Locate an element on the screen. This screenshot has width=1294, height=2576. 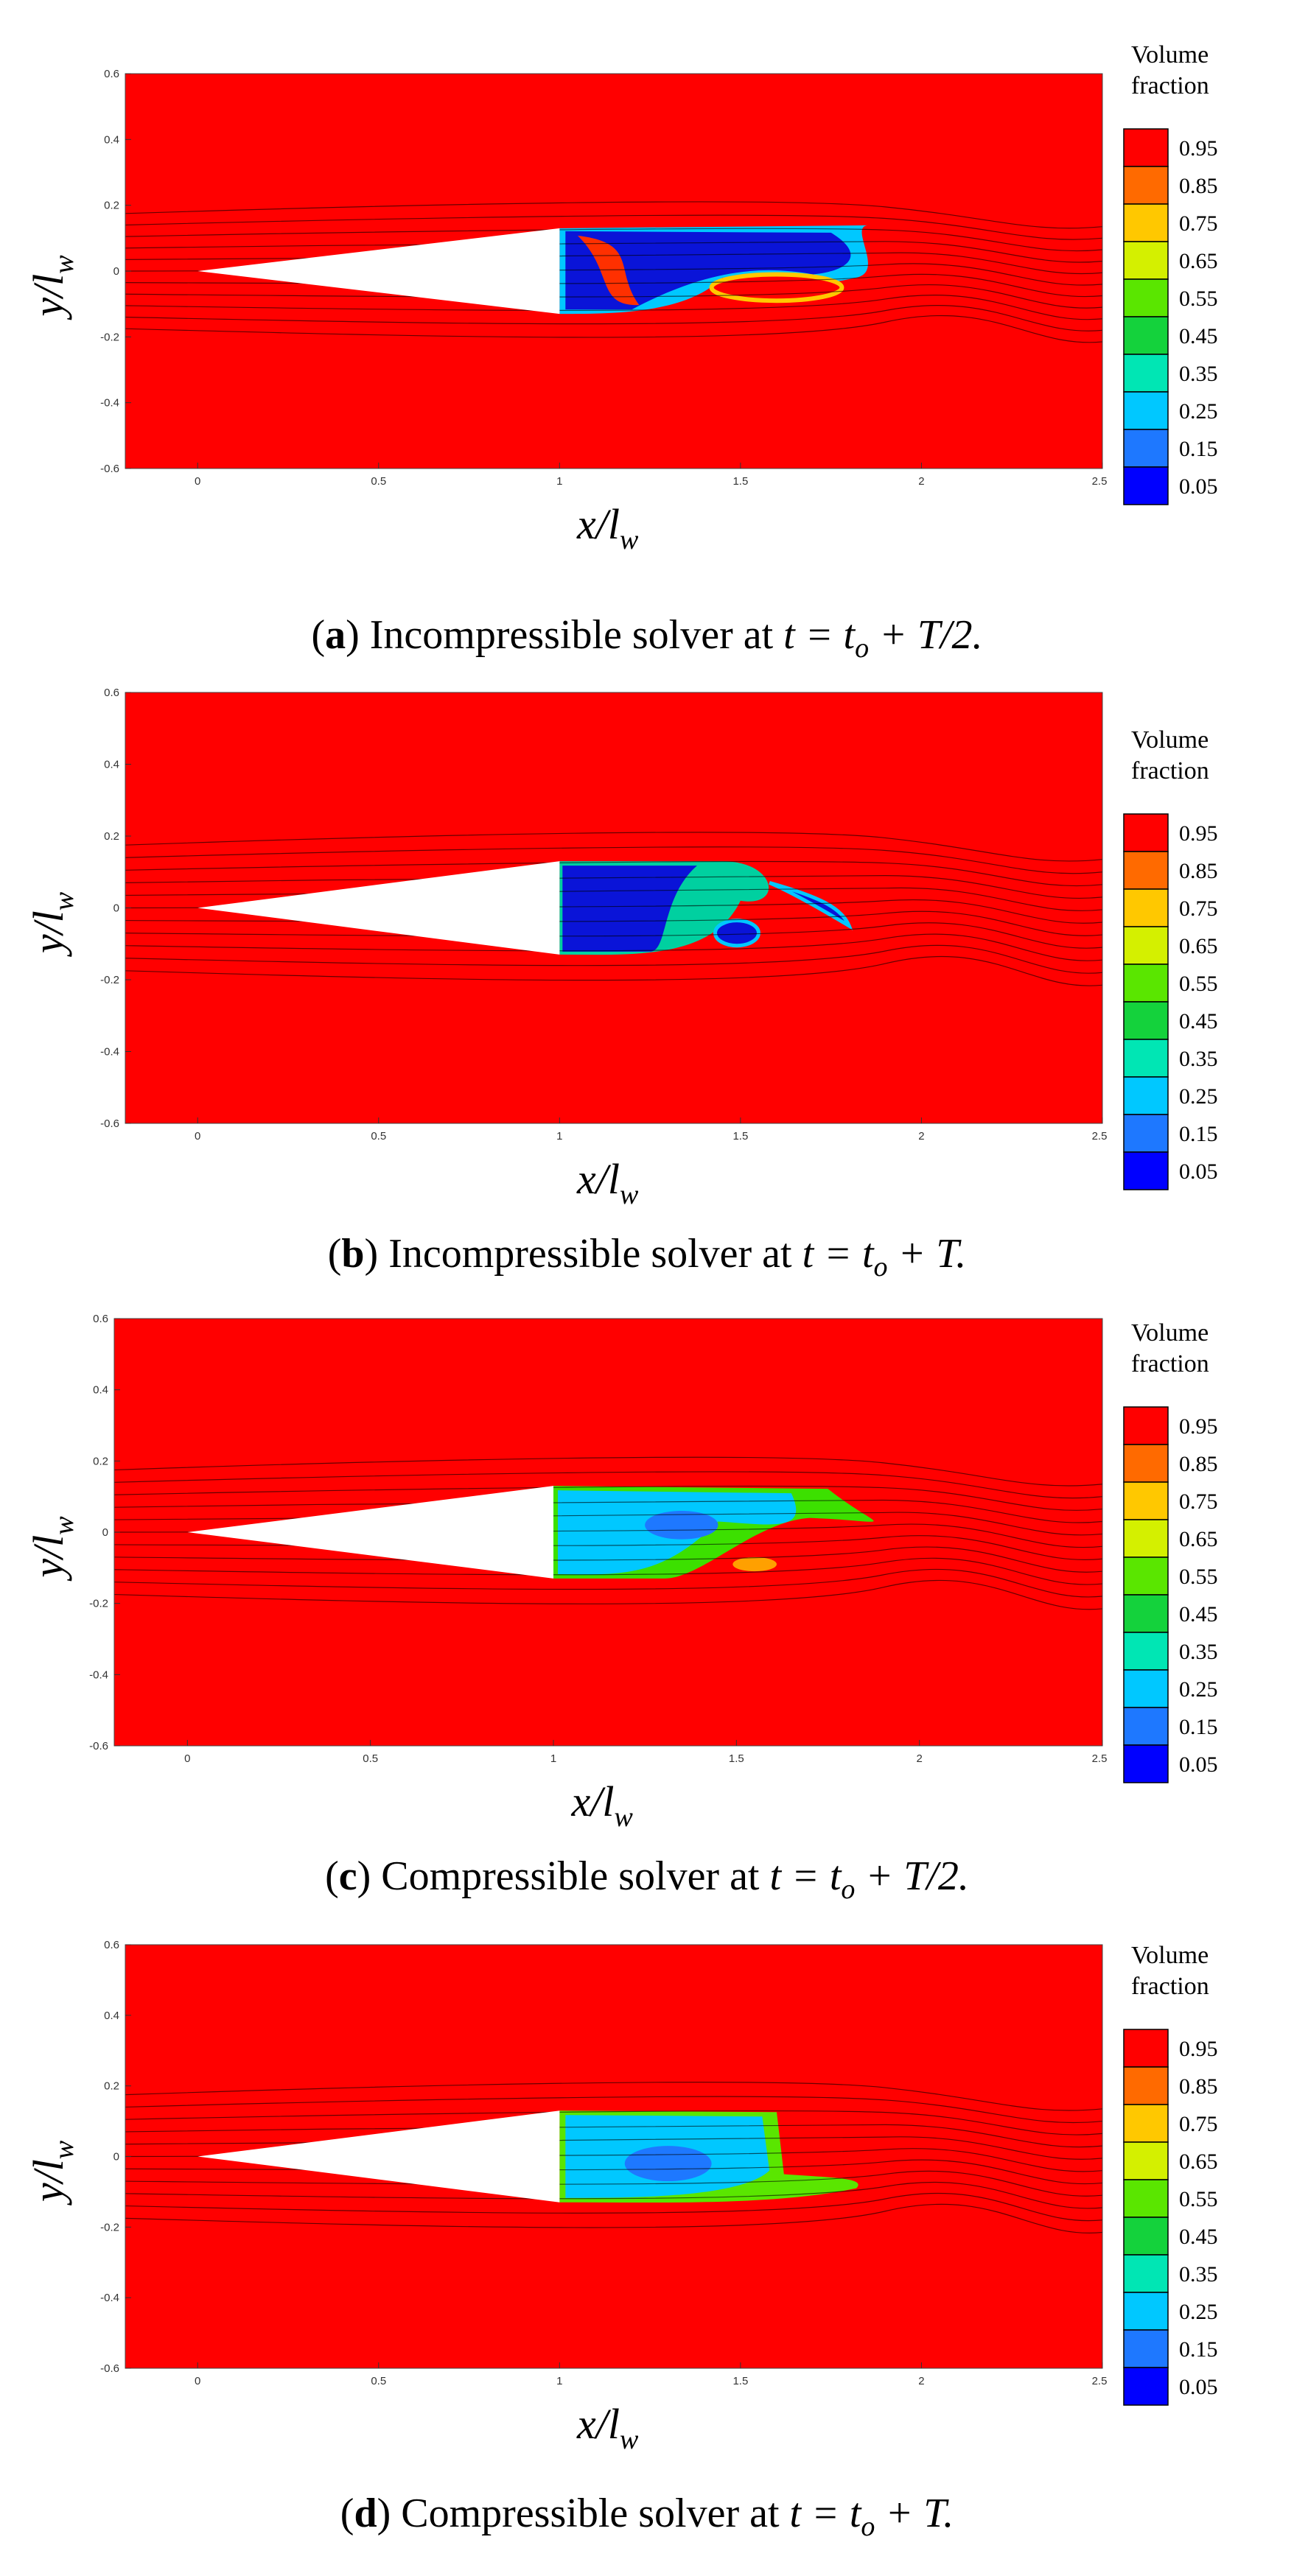
caption-math: t = t is located at coordinates (819, 635).